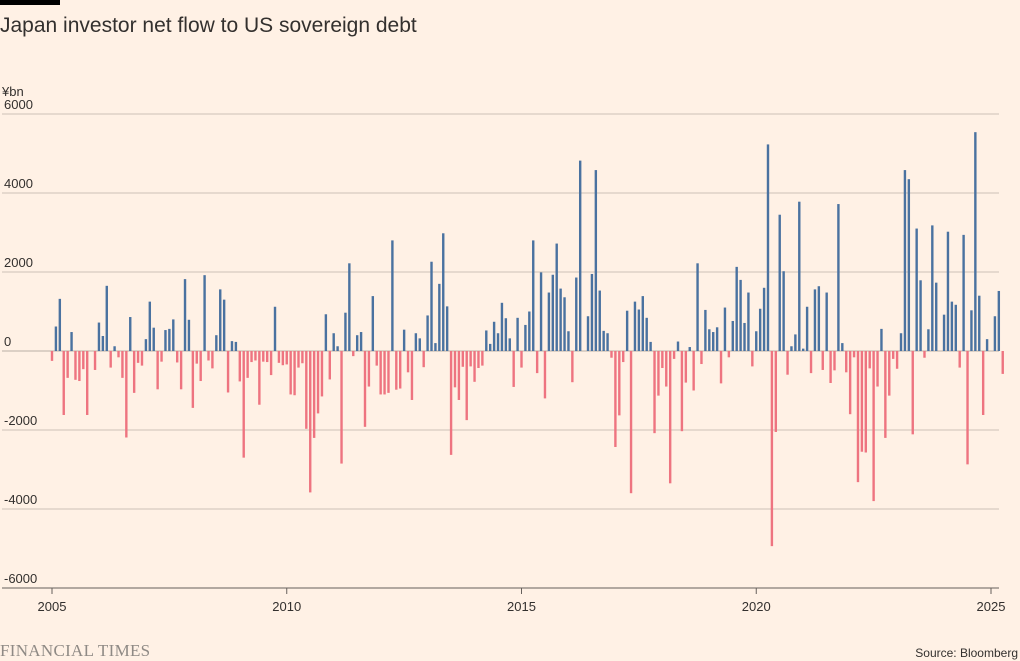  I want to click on x-tick-label: 2005, so click(52, 606).